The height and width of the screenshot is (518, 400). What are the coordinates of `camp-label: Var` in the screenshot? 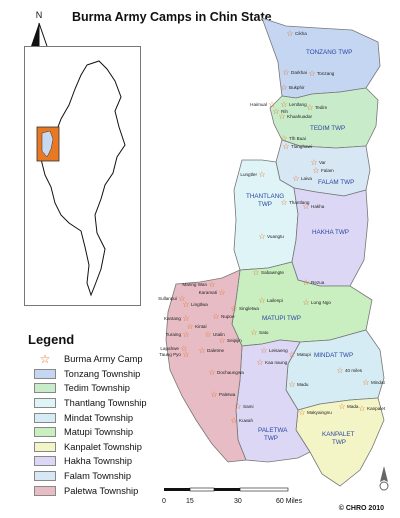 It's located at (322, 162).